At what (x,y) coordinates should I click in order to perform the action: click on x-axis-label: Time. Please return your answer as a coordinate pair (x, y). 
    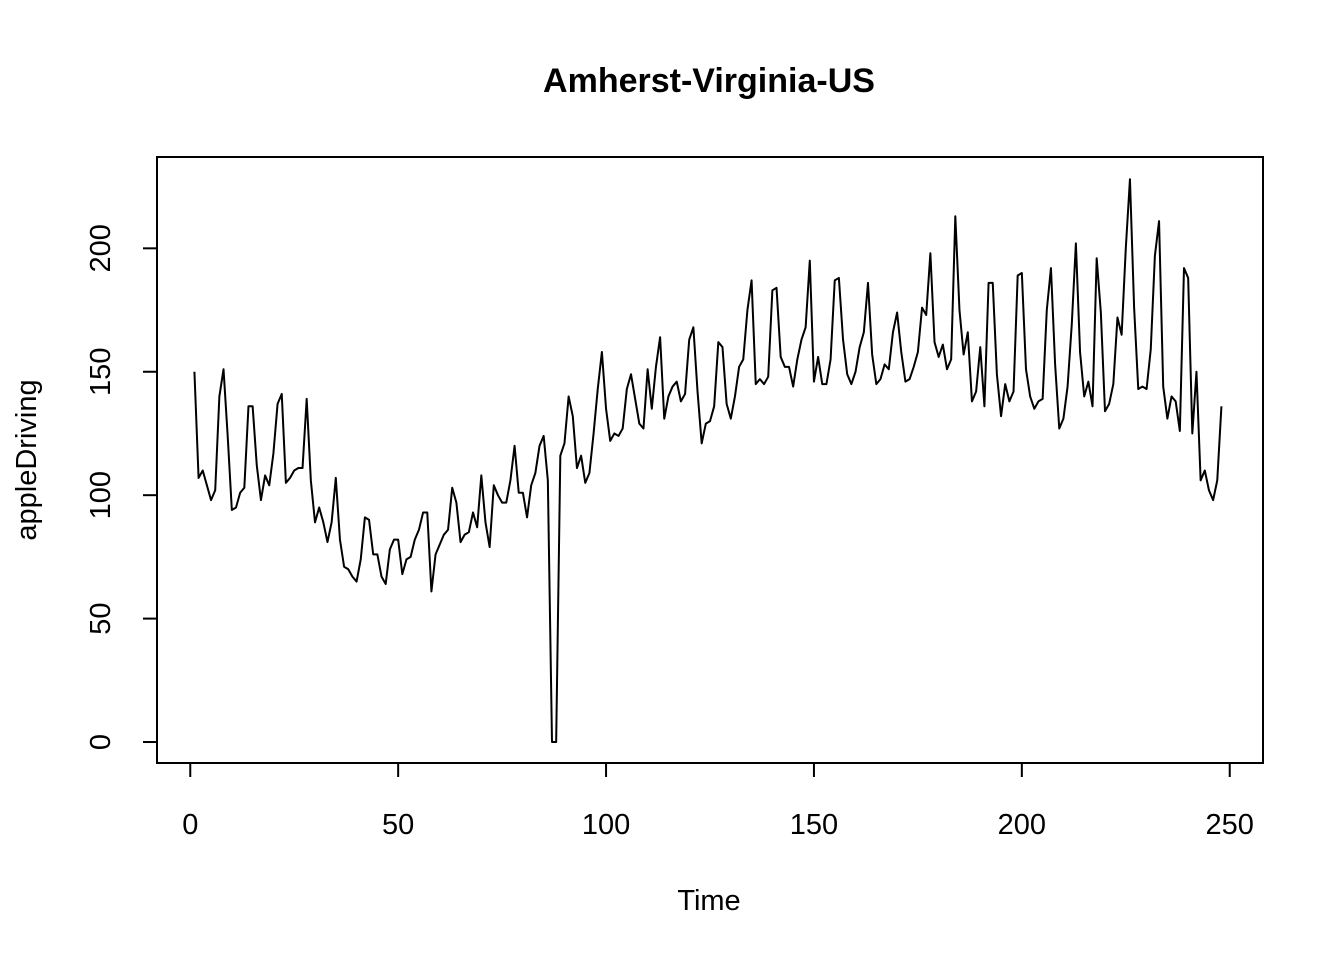
    Looking at the image, I should click on (708, 901).